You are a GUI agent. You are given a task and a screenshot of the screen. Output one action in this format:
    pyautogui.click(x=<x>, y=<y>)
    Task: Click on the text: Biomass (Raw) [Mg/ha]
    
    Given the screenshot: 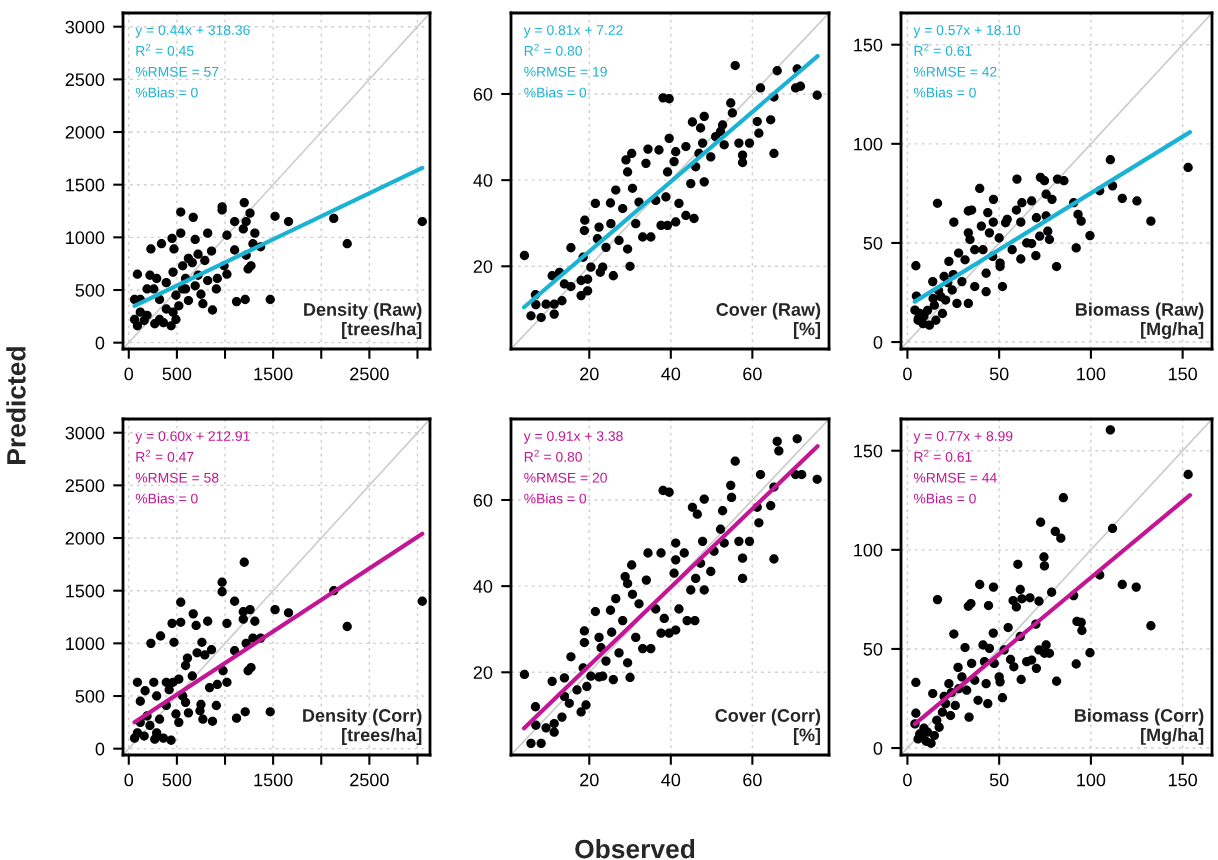 What is the action you would take?
    pyautogui.click(x=1140, y=320)
    